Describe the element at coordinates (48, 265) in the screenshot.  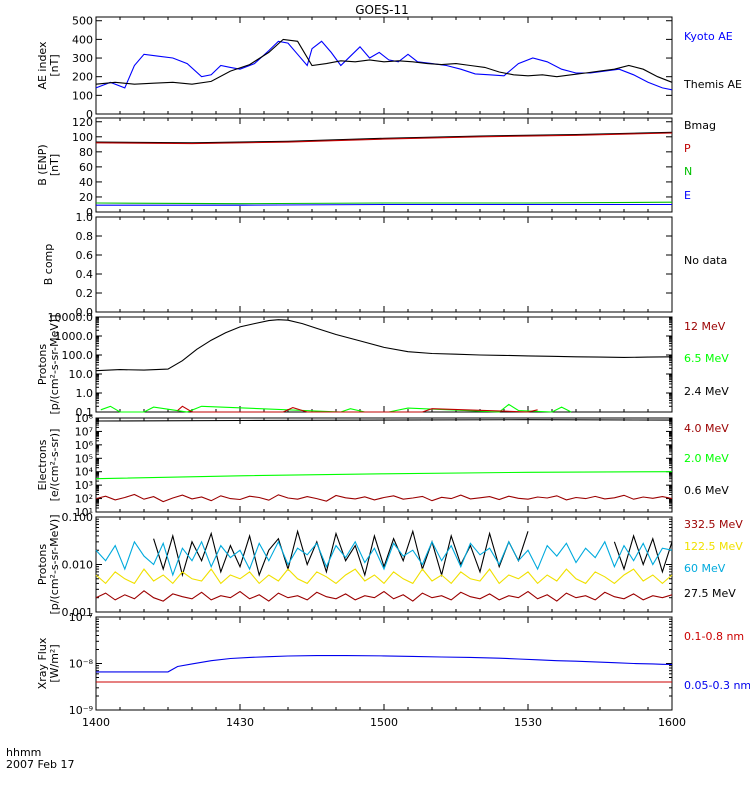
I see `y-axis-label: B comp` at that location.